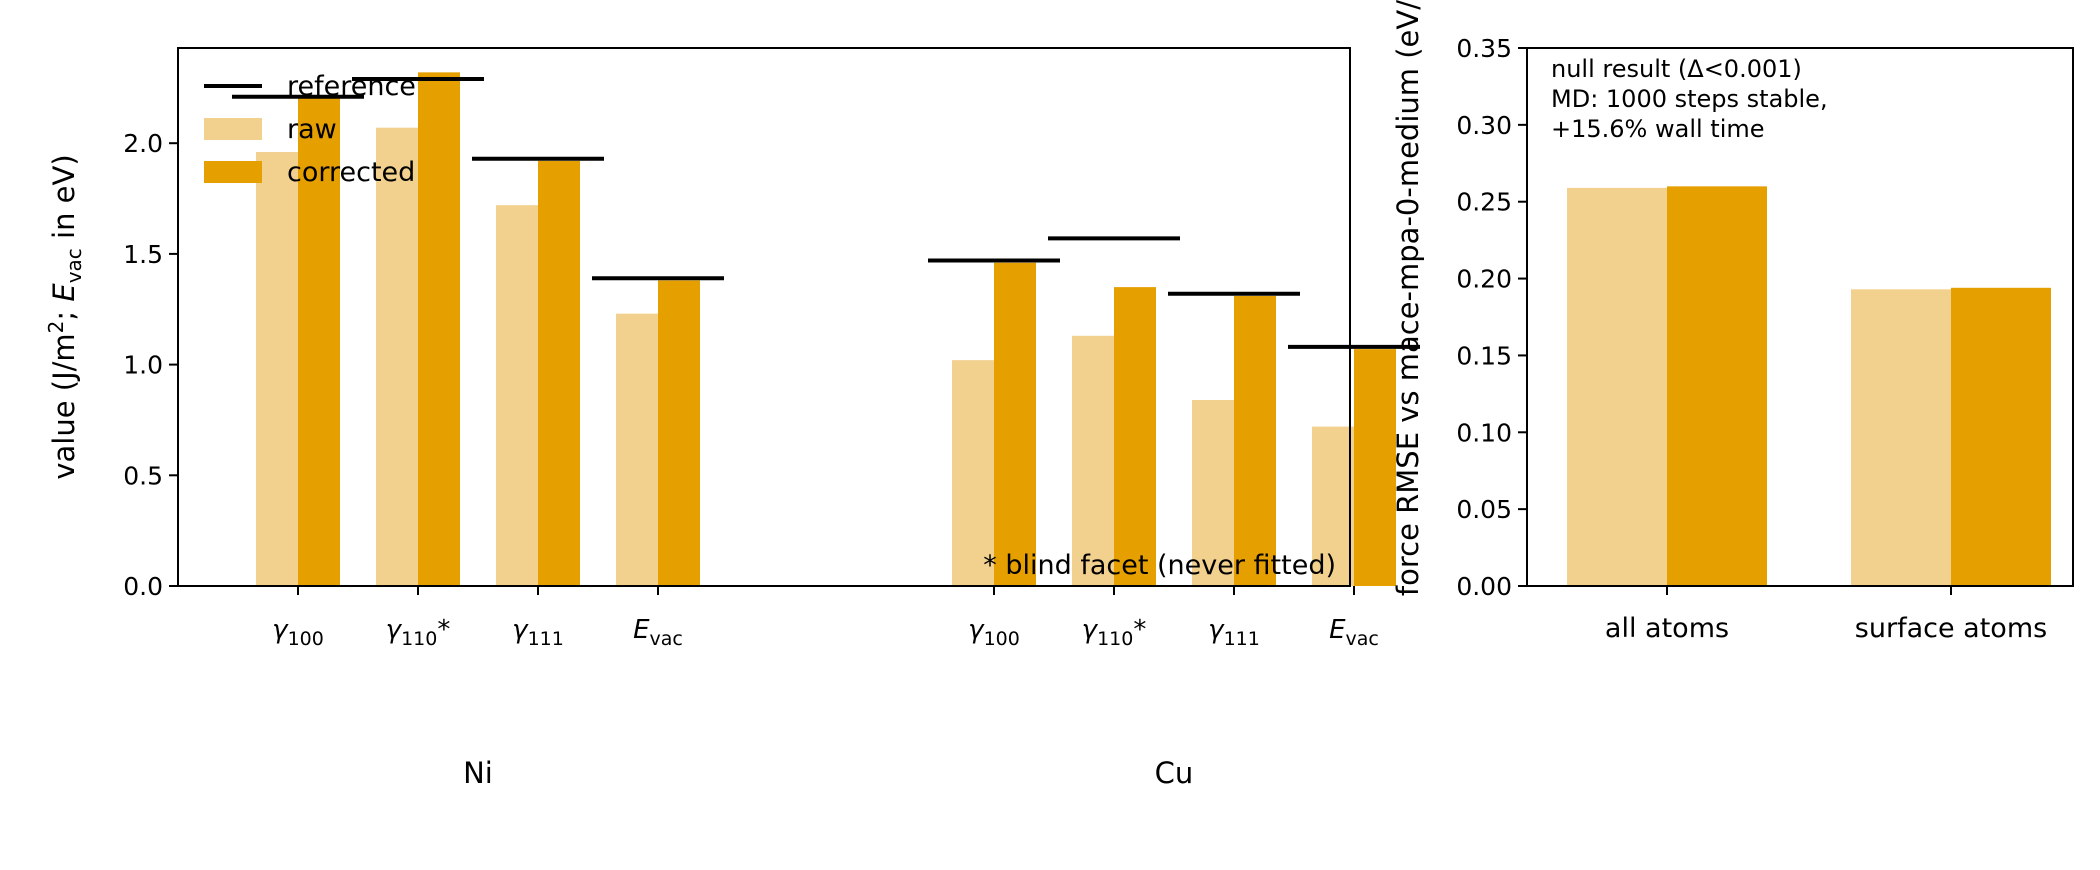 The height and width of the screenshot is (870, 2100). I want to click on left-y-axis-label: value (J/m2; Evac in eV), so click(65, 316).